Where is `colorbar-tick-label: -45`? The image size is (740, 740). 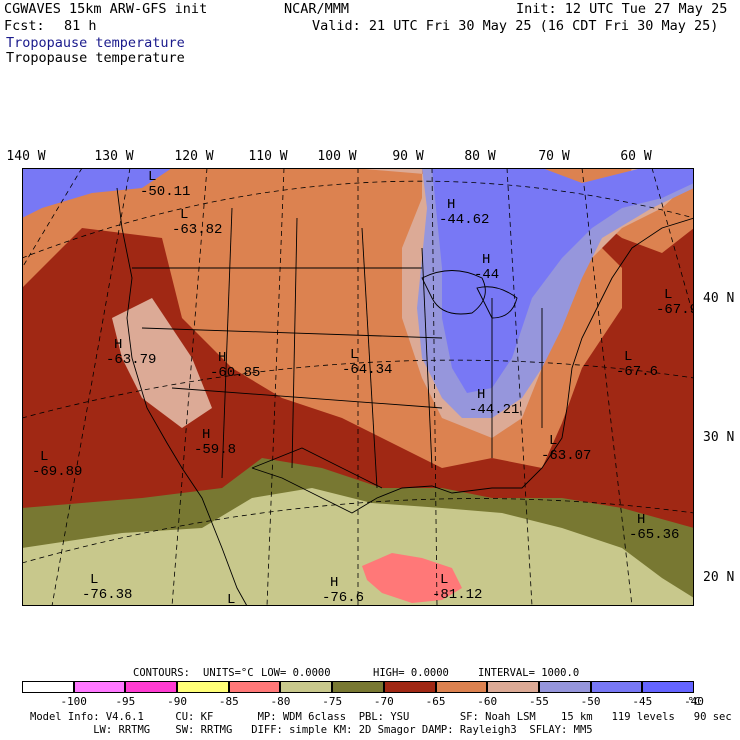 colorbar-tick-label: -45 is located at coordinates (642, 701).